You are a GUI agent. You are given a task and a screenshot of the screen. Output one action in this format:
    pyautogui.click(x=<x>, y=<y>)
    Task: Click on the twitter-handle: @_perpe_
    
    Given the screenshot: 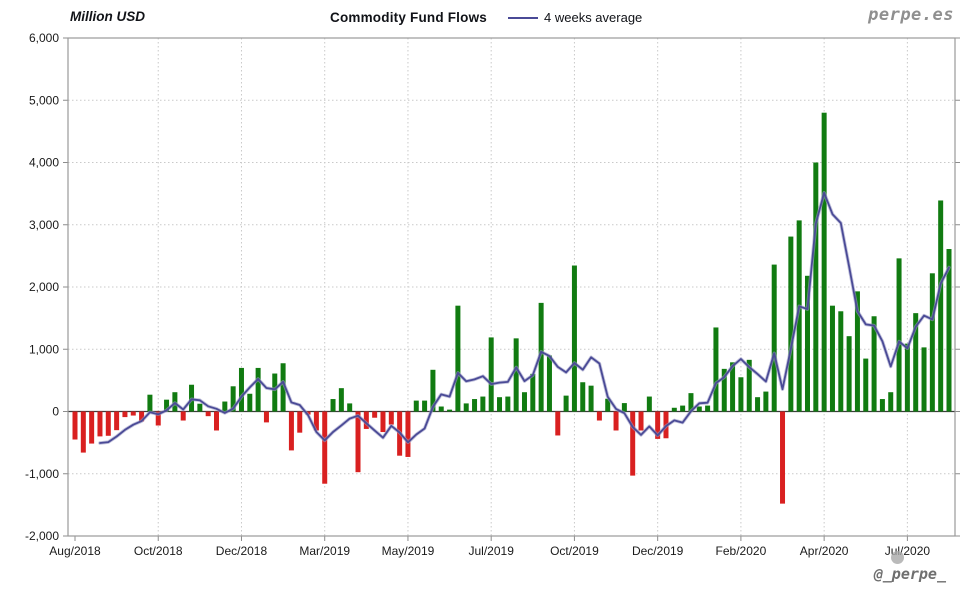 What is the action you would take?
    pyautogui.click(x=909, y=574)
    